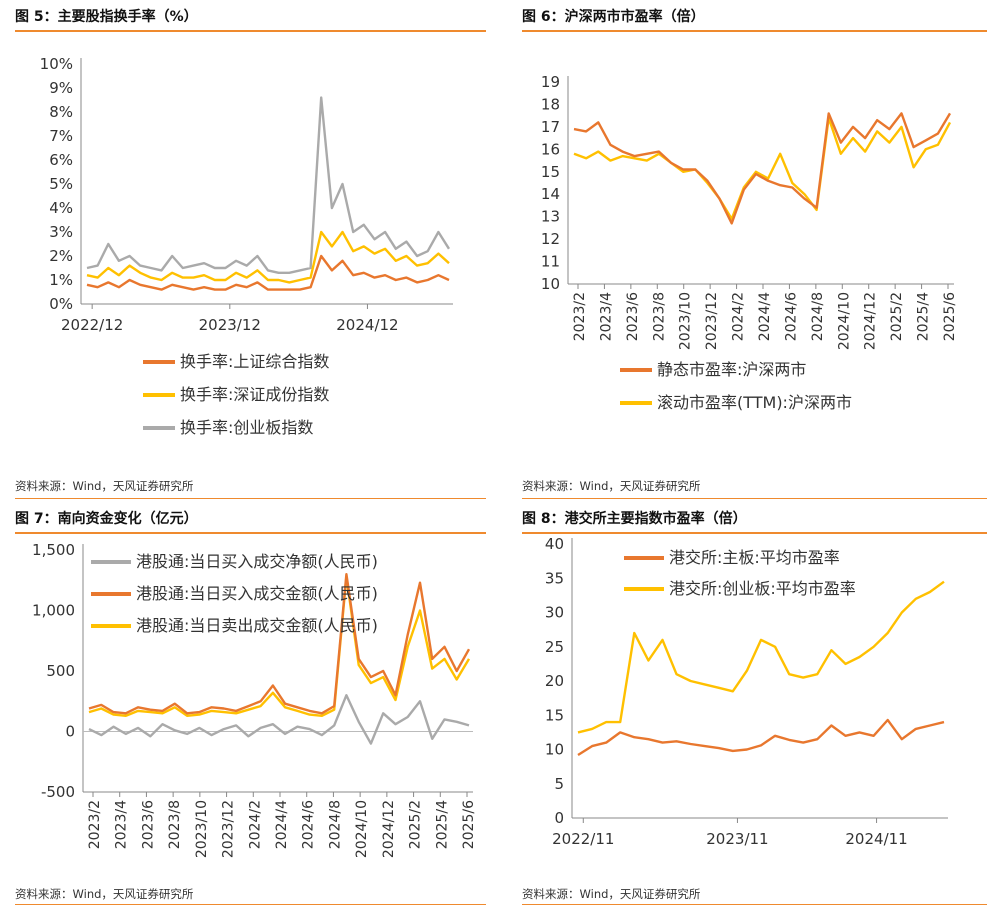 This screenshot has height=906, width=987. Describe the element at coordinates (762, 588) in the screenshot. I see `legend-label: 港交所:创业板:平均市盈率` at that location.